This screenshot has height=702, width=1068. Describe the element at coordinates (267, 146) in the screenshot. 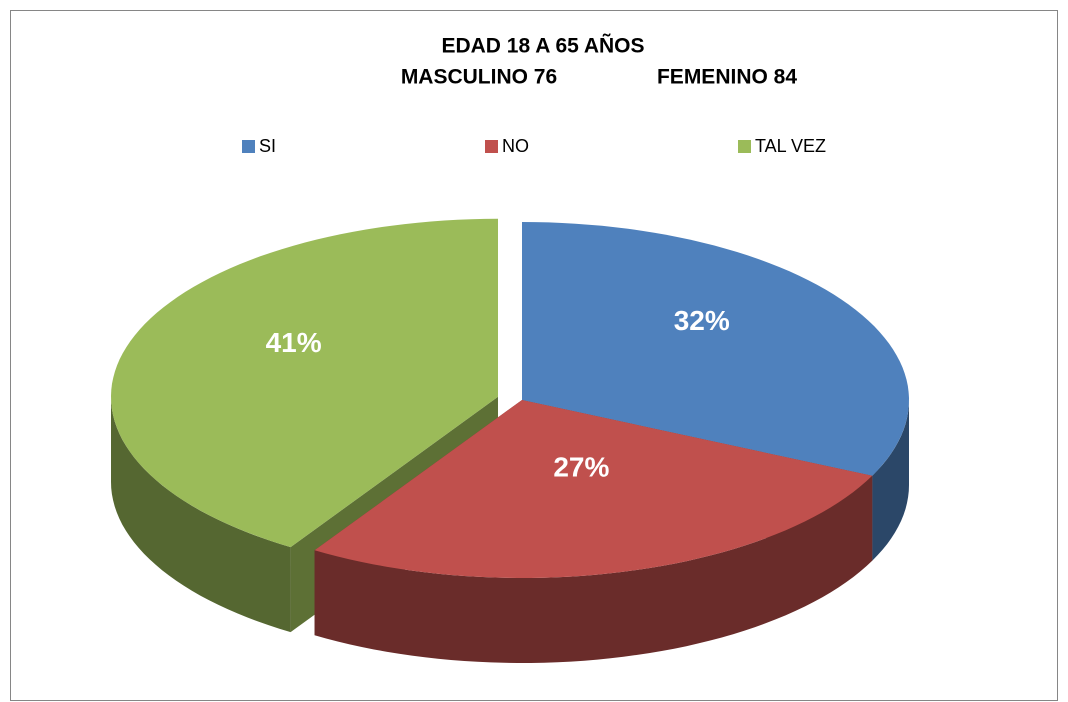

I see `legend-label: SI` at that location.